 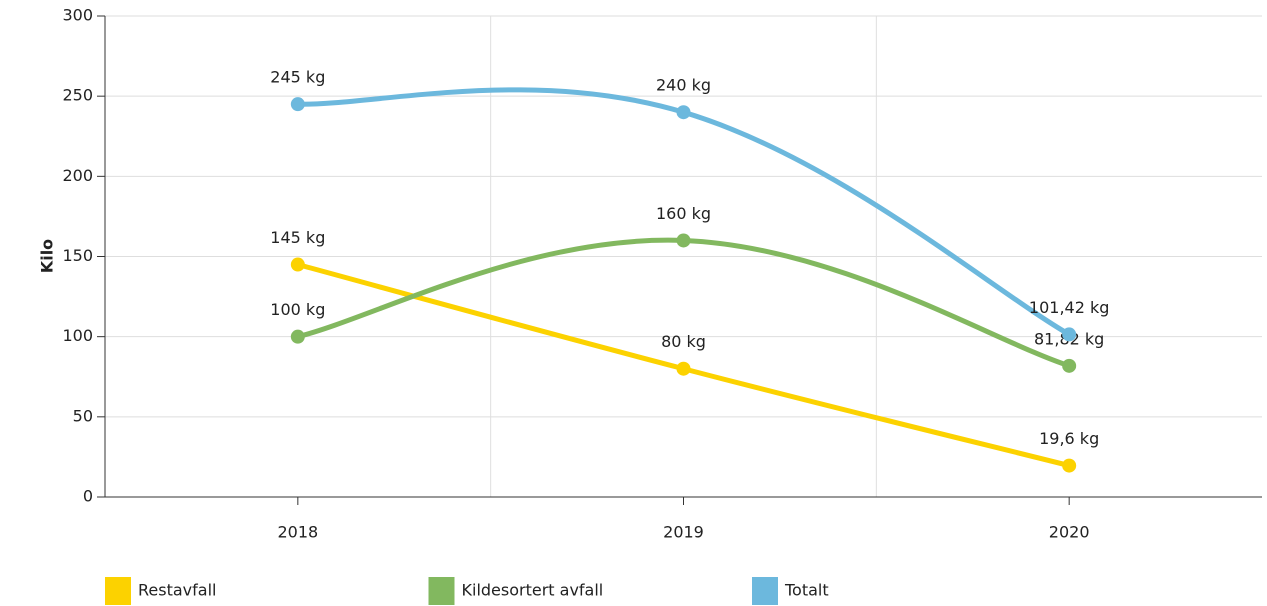 What do you see at coordinates (77, 175) in the screenshot?
I see `y-tick-label: 200` at bounding box center [77, 175].